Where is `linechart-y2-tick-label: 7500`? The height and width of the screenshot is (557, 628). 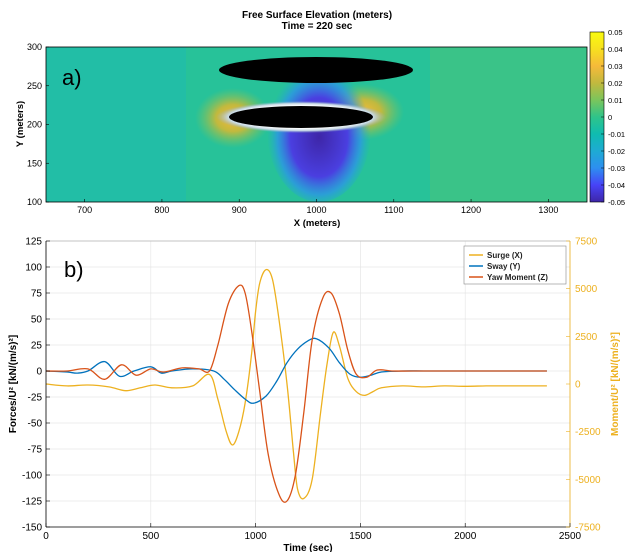
linechart-y2-tick-label: 7500 is located at coordinates (586, 242).